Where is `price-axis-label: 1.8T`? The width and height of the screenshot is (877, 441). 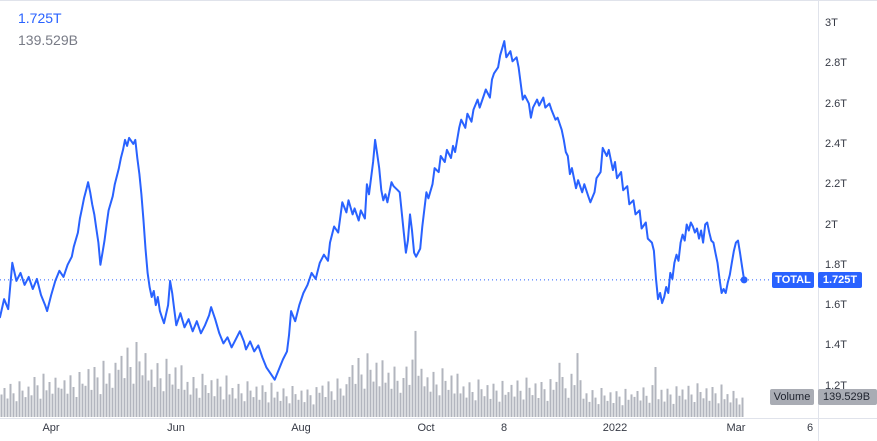
price-axis-label: 1.8T is located at coordinates (836, 265).